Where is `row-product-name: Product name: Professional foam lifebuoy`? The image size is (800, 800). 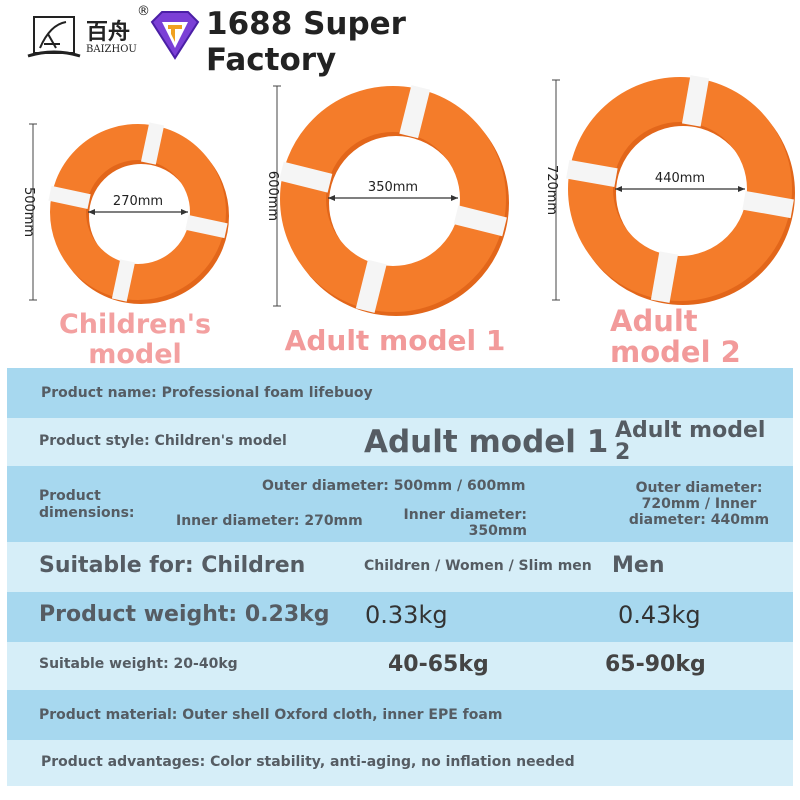 row-product-name: Product name: Professional foam lifebuoy is located at coordinates (400, 393).